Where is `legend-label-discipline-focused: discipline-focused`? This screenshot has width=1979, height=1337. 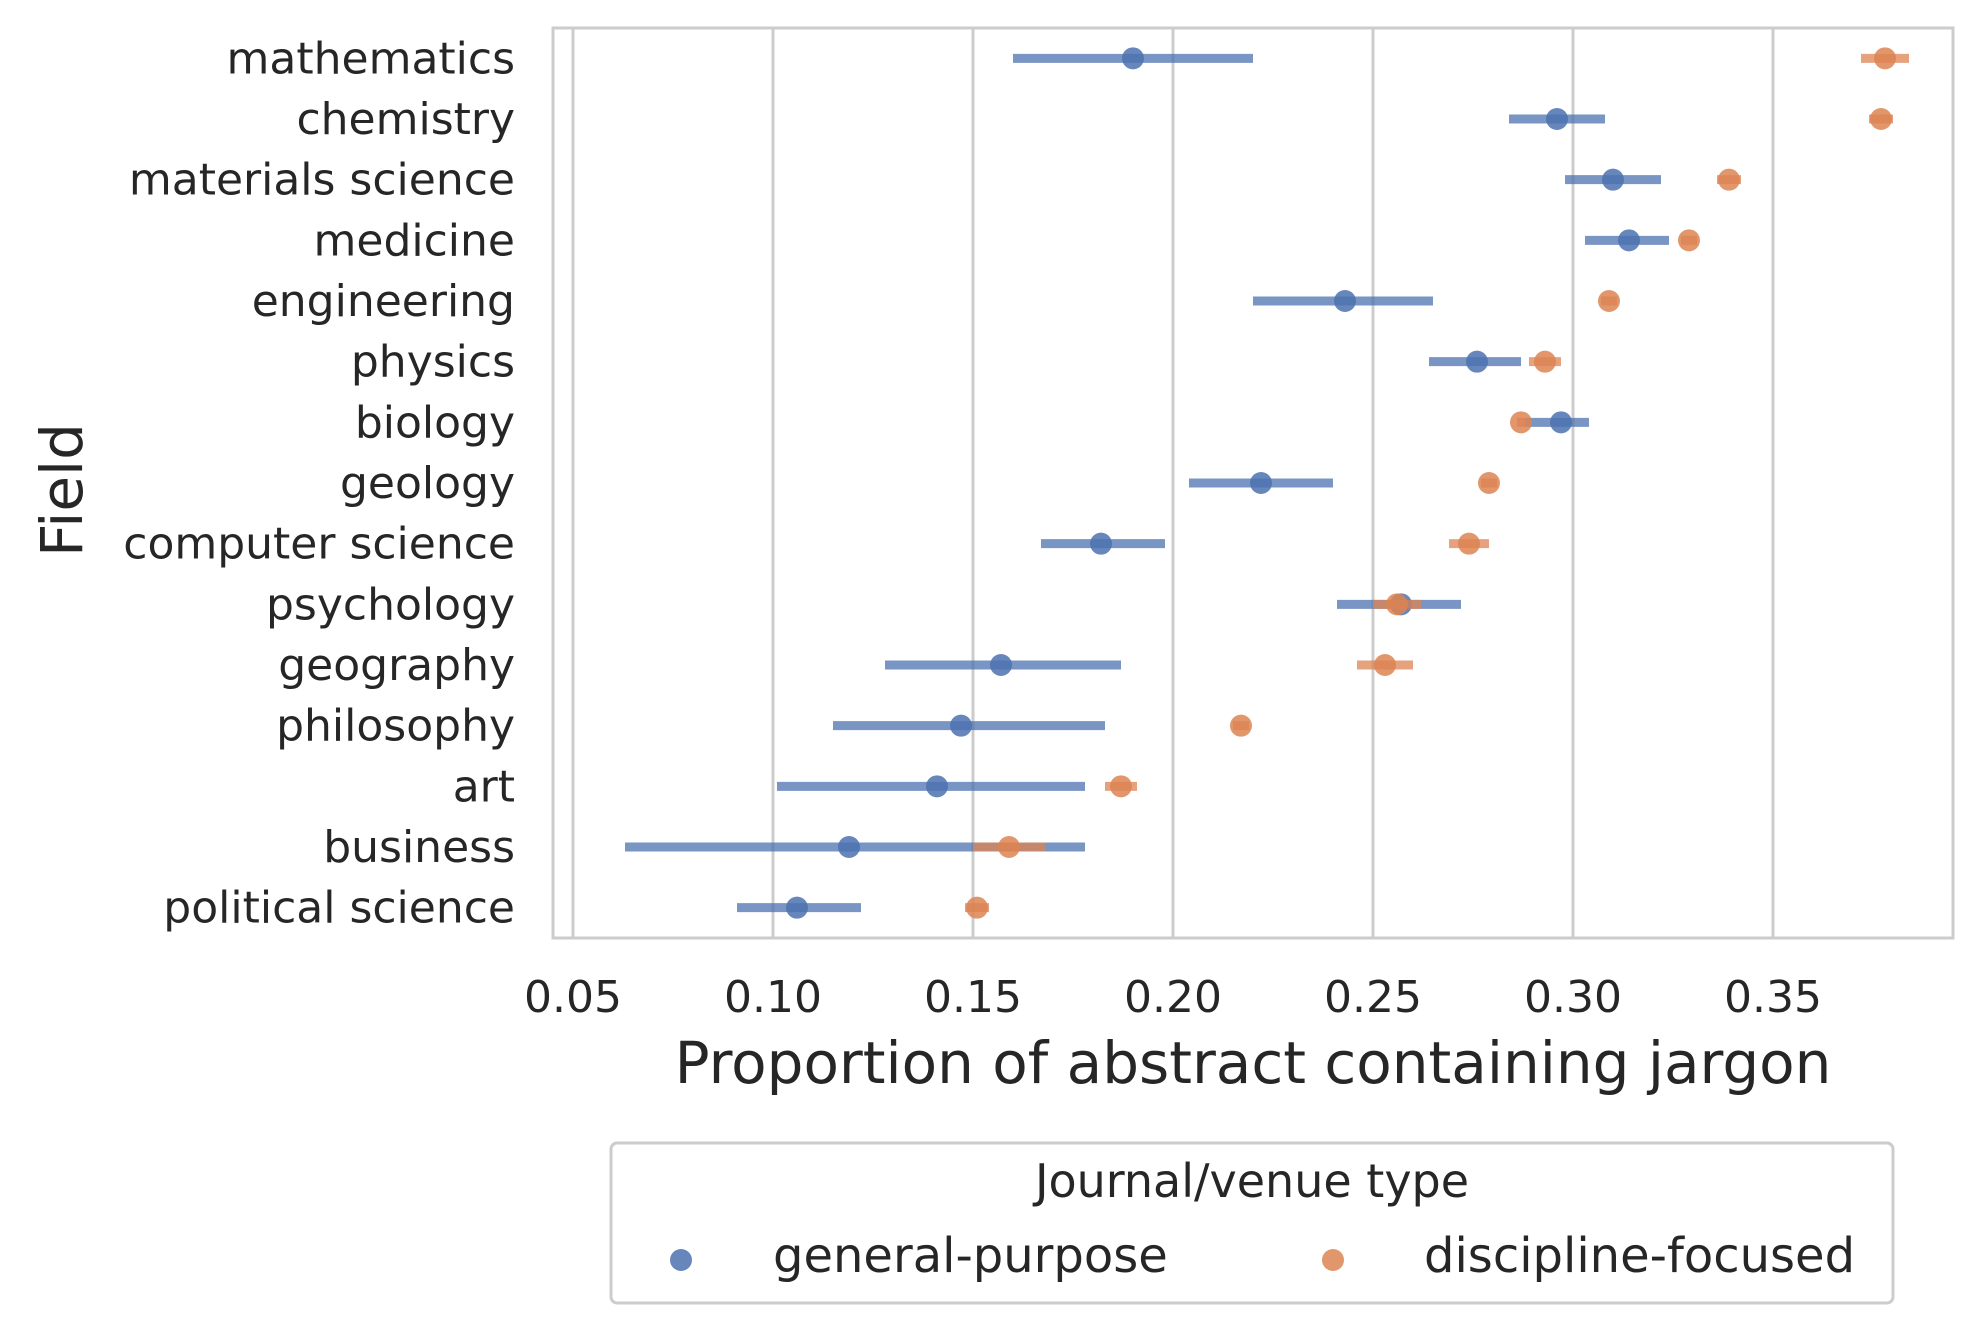
legend-label-discipline-focused: discipline-focused is located at coordinates (1639, 1256).